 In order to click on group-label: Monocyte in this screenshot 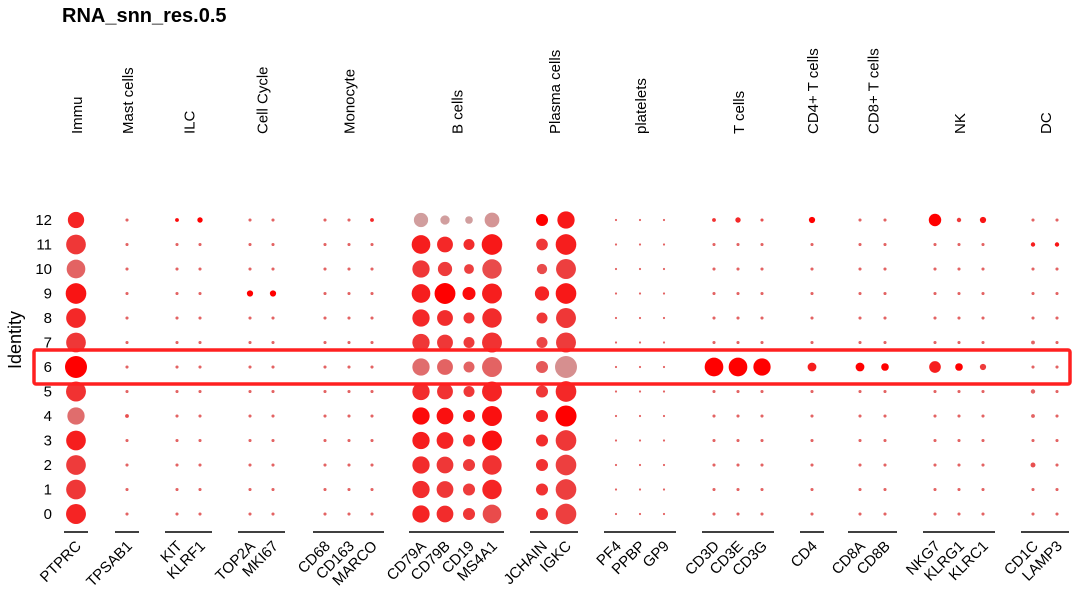, I will do `click(350, 101)`.